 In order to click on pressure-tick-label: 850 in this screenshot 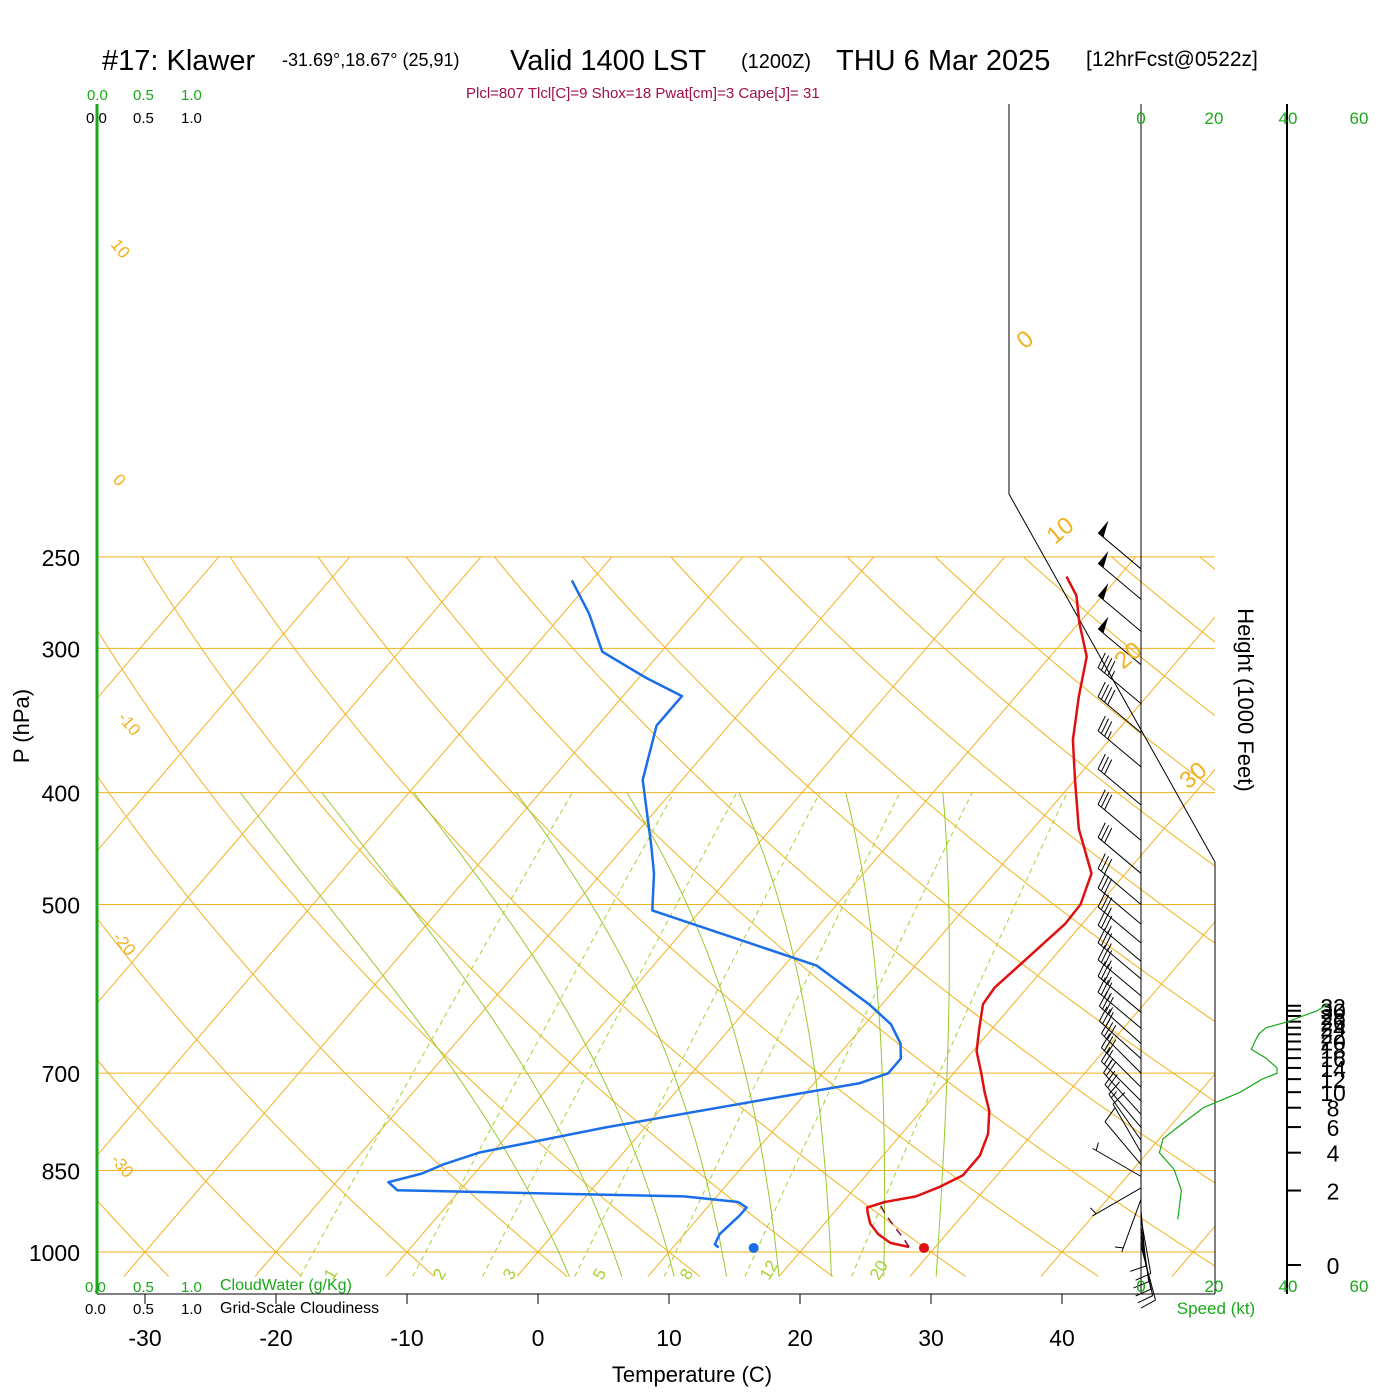, I will do `click(61, 1172)`.